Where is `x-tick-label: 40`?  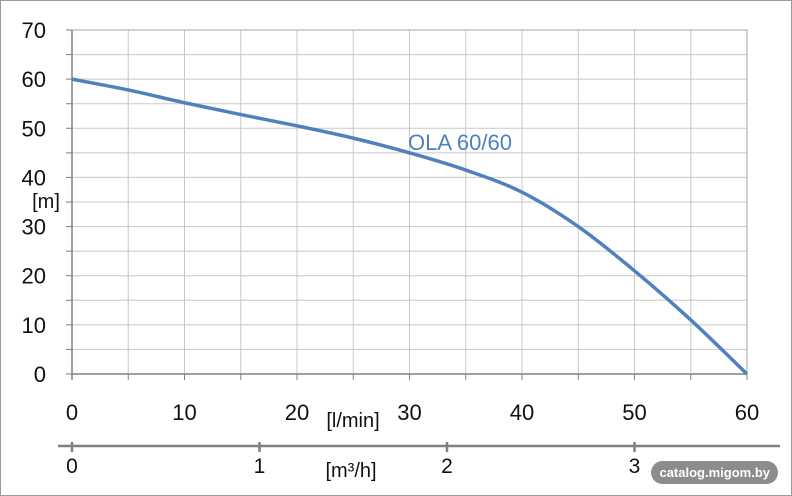
x-tick-label: 40 is located at coordinates (522, 412).